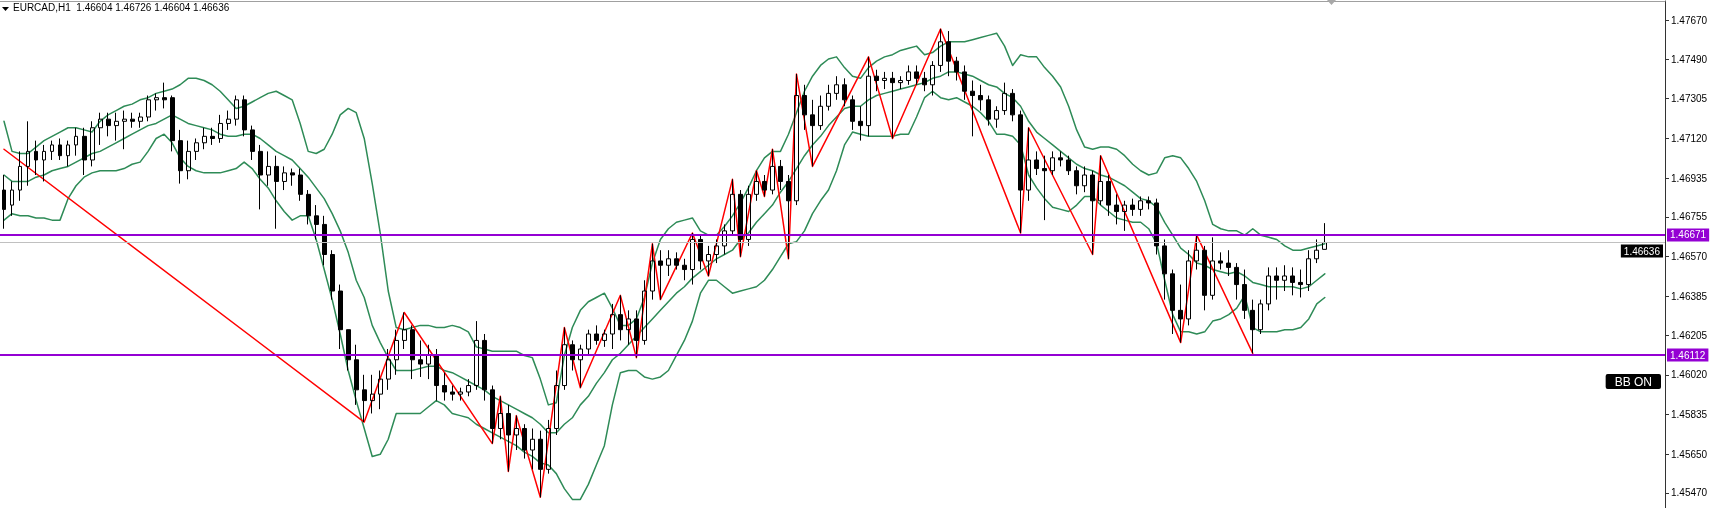 The width and height of the screenshot is (1716, 508). I want to click on y-tick-label: 1.46020, so click(1689, 375).